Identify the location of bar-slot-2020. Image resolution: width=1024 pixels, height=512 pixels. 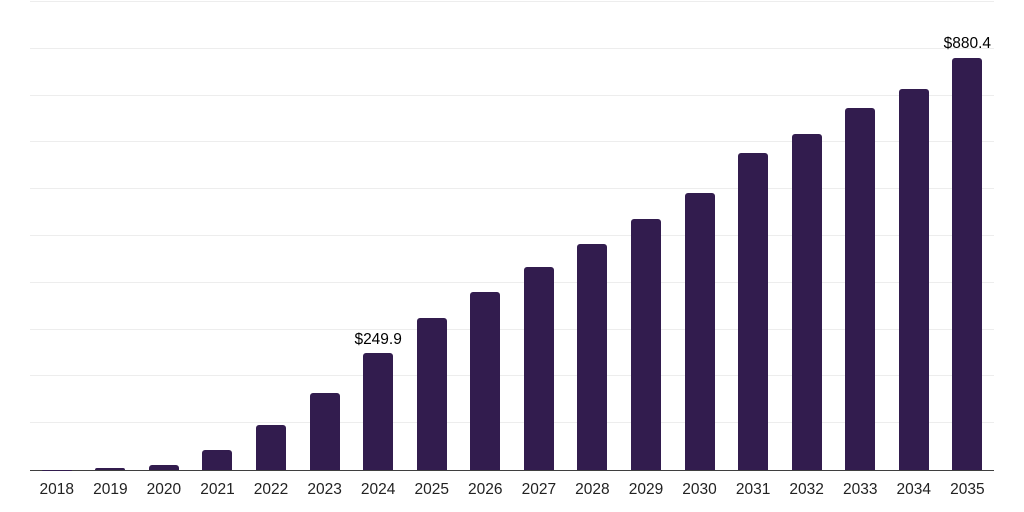
(164, 236).